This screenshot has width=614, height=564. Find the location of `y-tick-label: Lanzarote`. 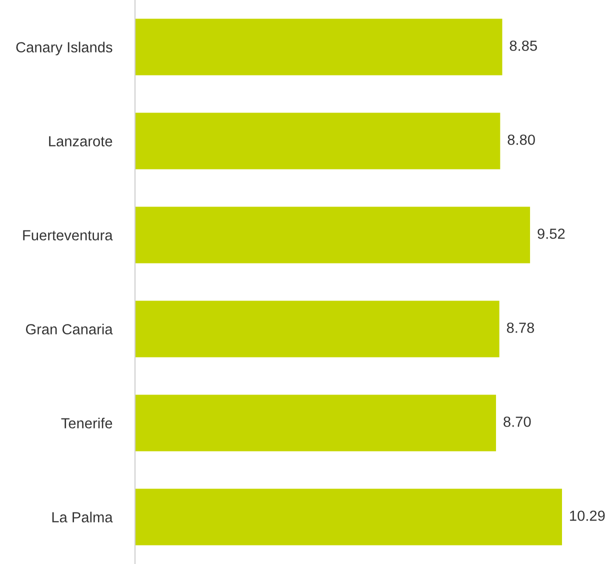

y-tick-label: Lanzarote is located at coordinates (80, 141).